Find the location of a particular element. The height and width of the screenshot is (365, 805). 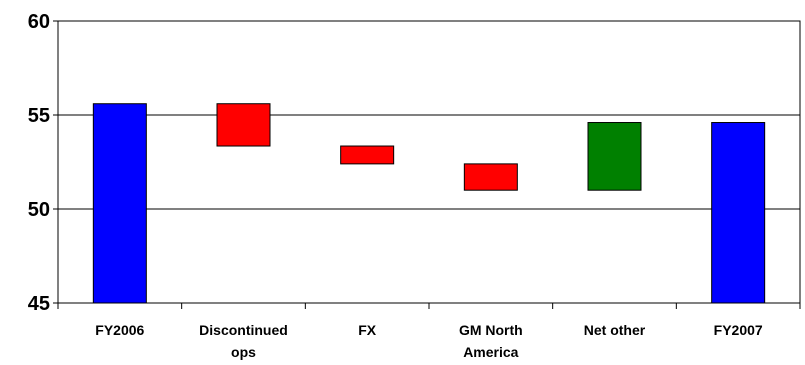

x-tick-label-line: FY2007 is located at coordinates (738, 330).